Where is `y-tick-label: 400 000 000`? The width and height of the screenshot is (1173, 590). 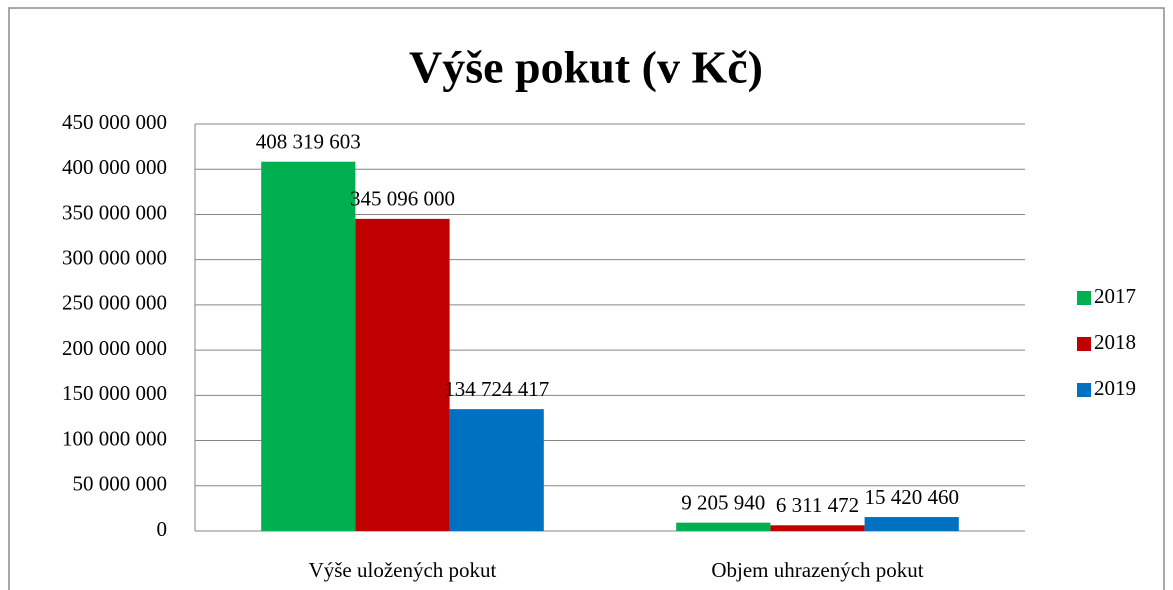
y-tick-label: 400 000 000 is located at coordinates (114, 167).